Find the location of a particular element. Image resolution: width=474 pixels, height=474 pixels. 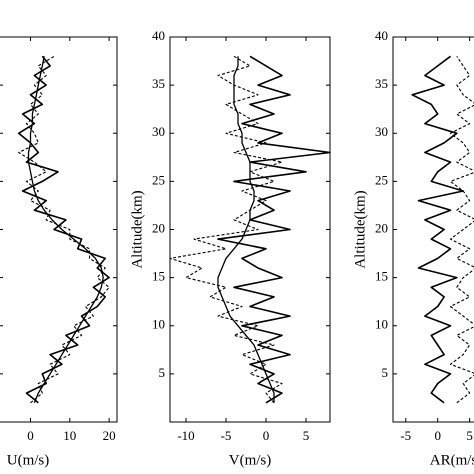

x-tick-label: 10 is located at coordinates (69, 435).